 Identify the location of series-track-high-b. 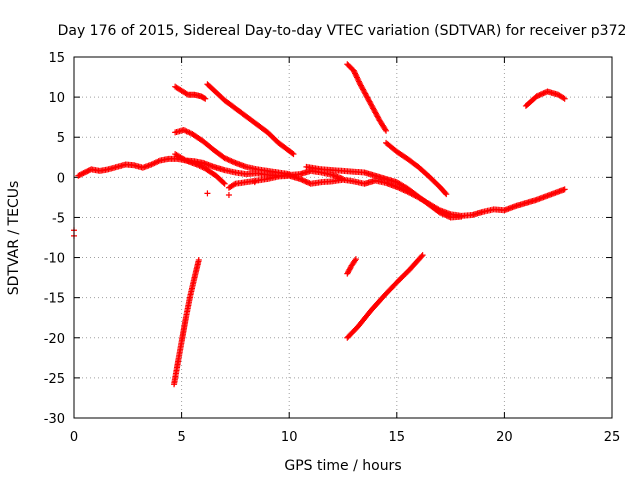
(250, 119).